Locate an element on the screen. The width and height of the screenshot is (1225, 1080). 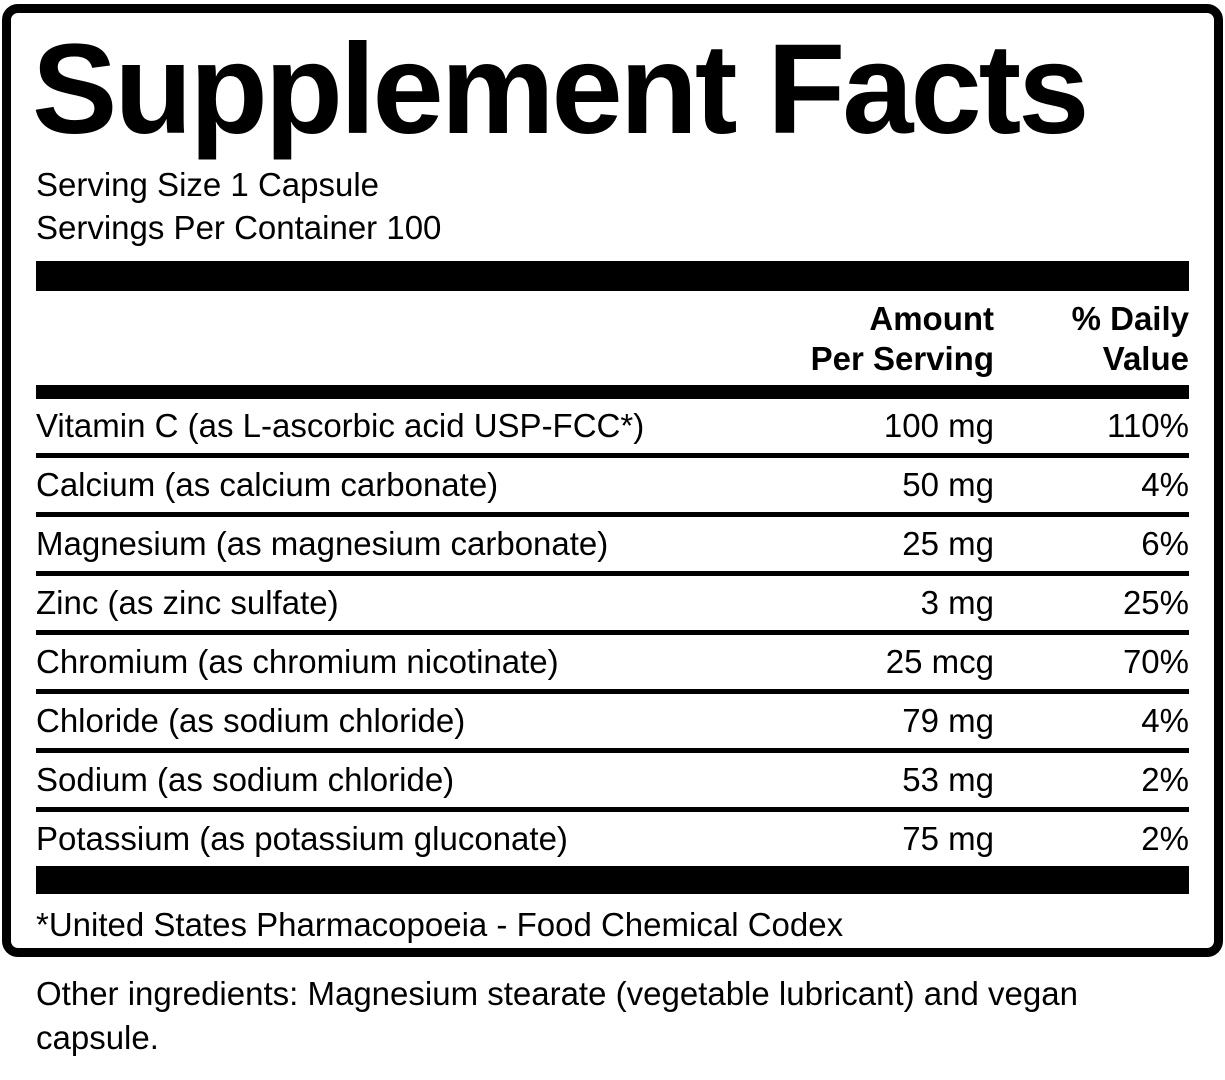
nutrient-daily-value: 25% is located at coordinates (1155, 602).